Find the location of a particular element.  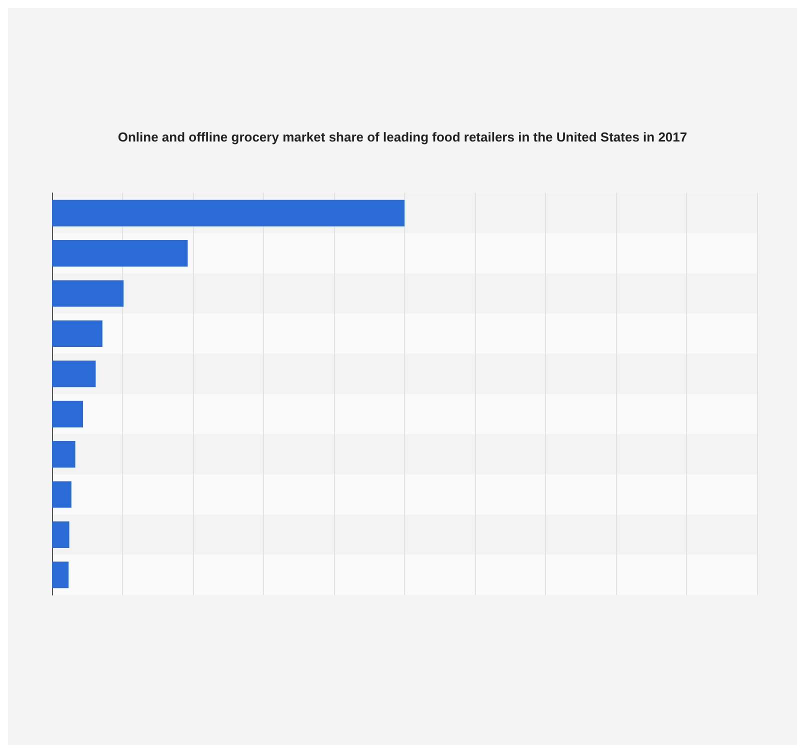

chart-title: Online and offline grocery market share of leading food retailers in the United States in 2017 is located at coordinates (403, 137).